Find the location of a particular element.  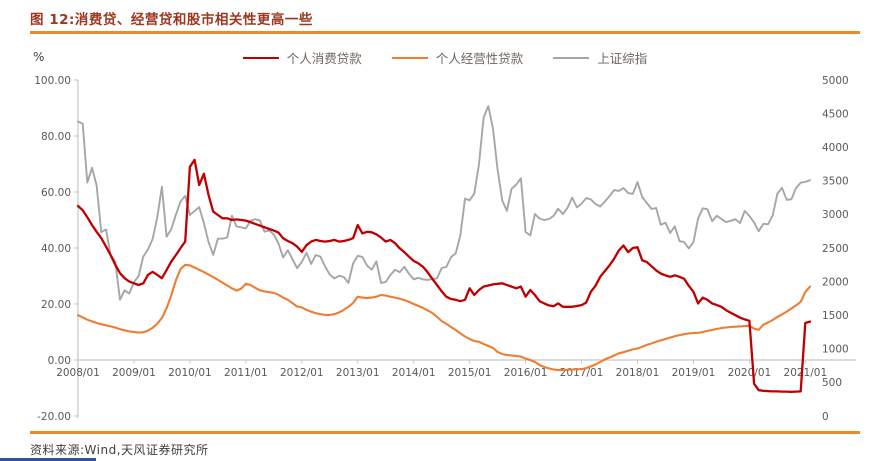

x-axis-tick-label: 2010/01 is located at coordinates (190, 373).